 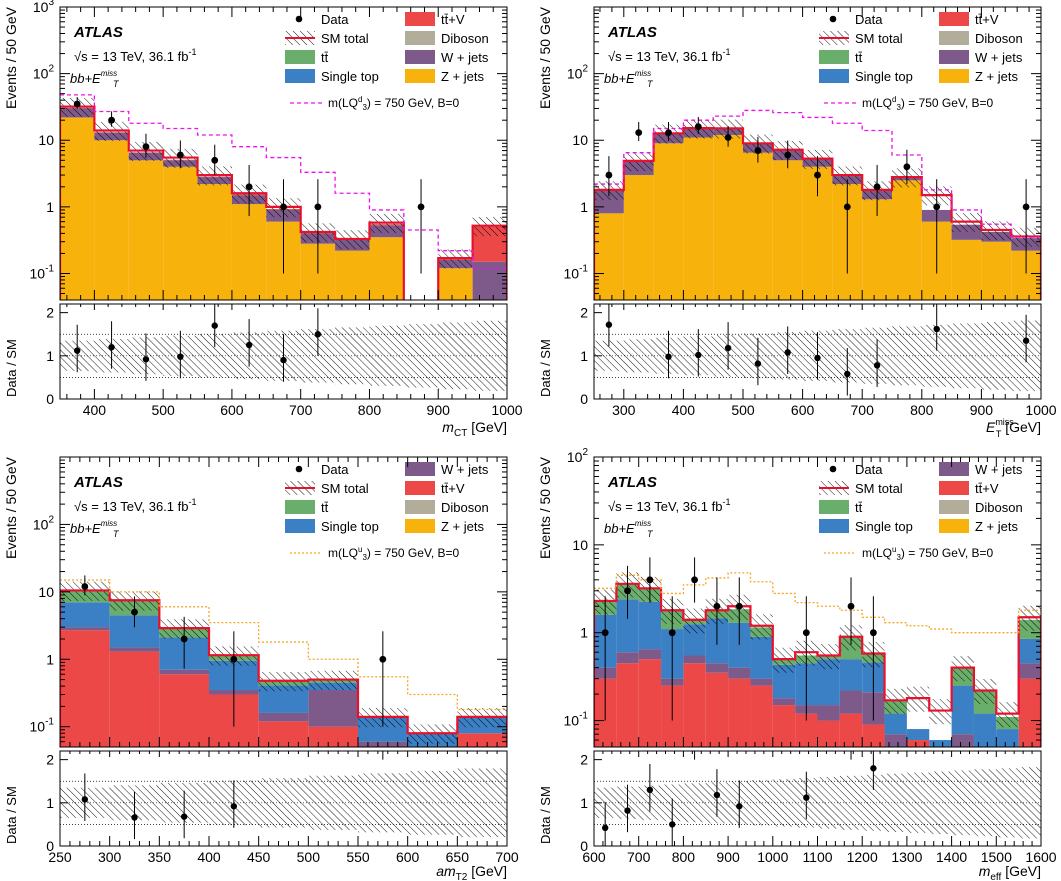 What do you see at coordinates (160, 857) in the screenshot?
I see `x-tick-label: 350` at bounding box center [160, 857].